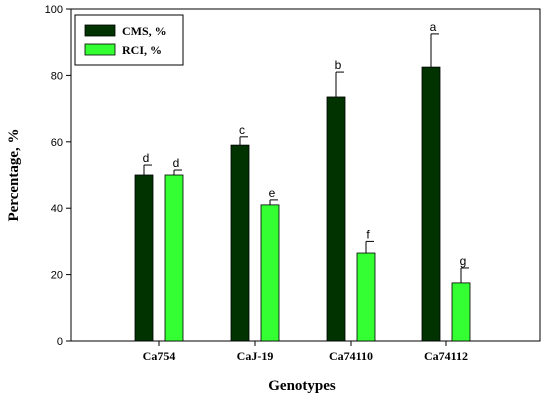  Describe the element at coordinates (338, 65) in the screenshot. I see `significance-label: b` at that location.